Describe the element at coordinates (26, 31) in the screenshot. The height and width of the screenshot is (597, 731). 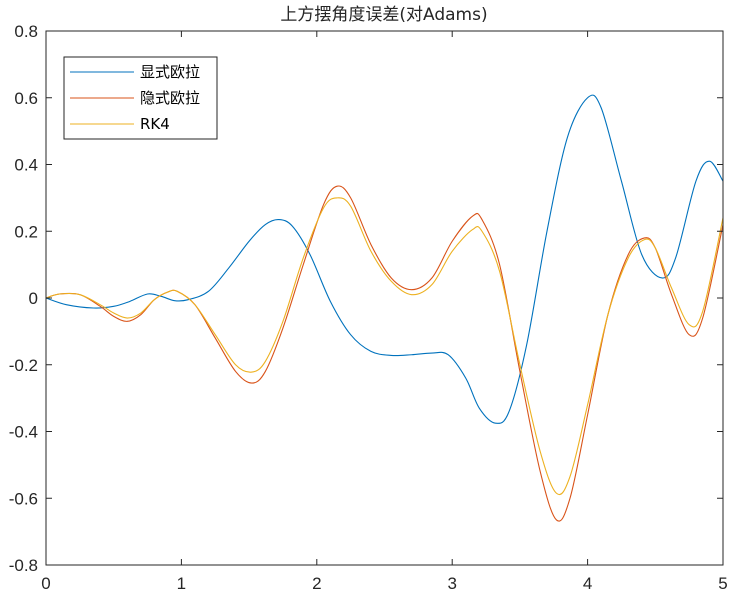
I see `y-tick-label: 0.8` at that location.